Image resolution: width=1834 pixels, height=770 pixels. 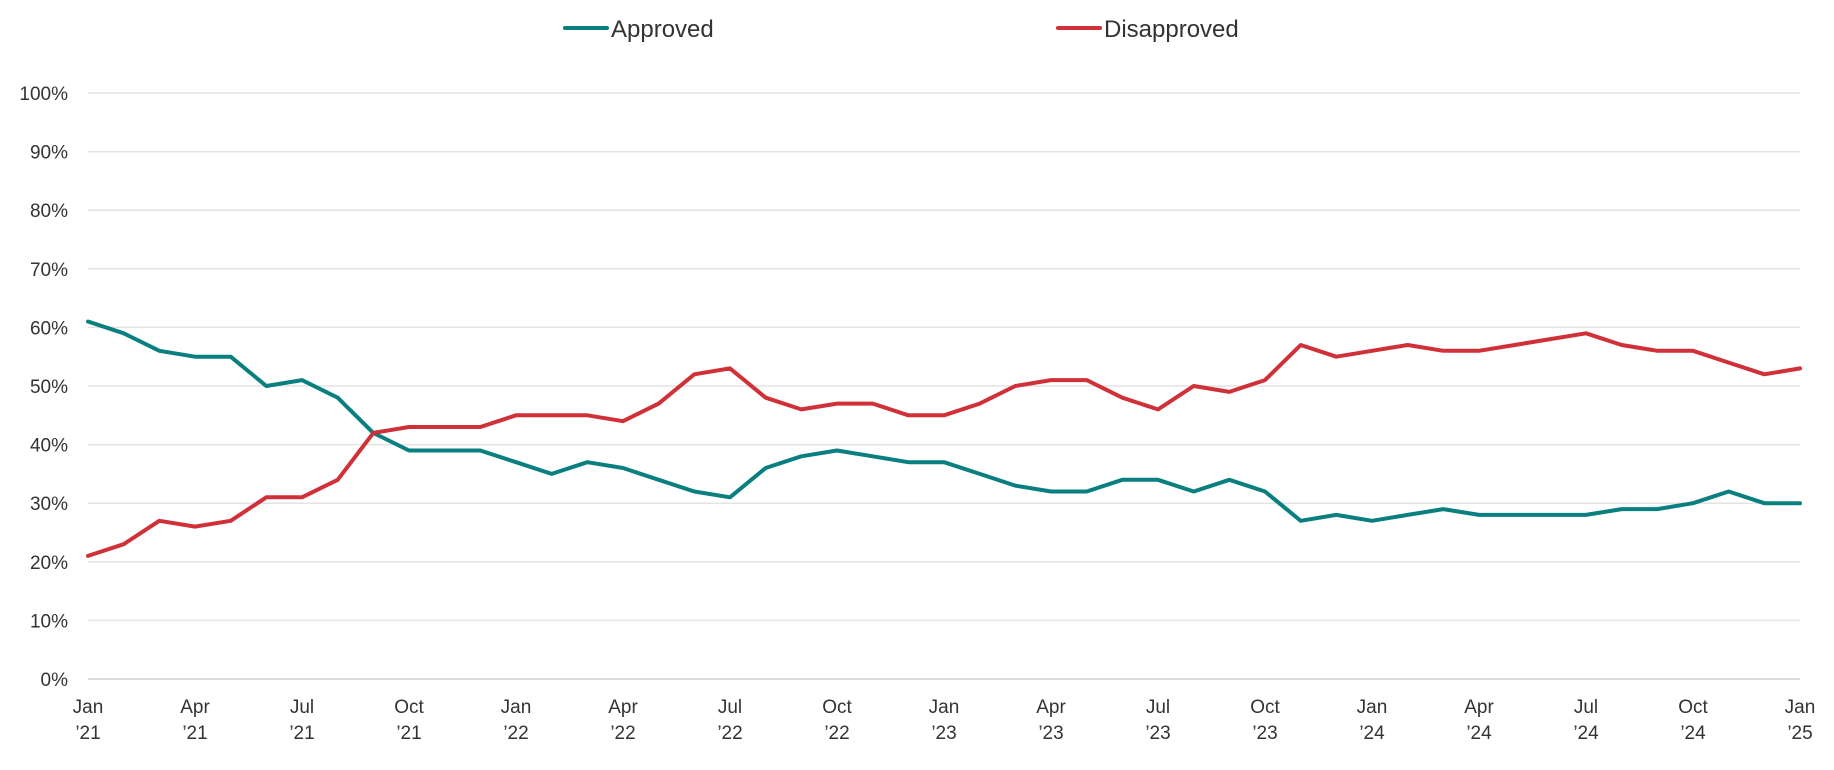 What do you see at coordinates (49, 211) in the screenshot?
I see `y-tick-label: 80%` at bounding box center [49, 211].